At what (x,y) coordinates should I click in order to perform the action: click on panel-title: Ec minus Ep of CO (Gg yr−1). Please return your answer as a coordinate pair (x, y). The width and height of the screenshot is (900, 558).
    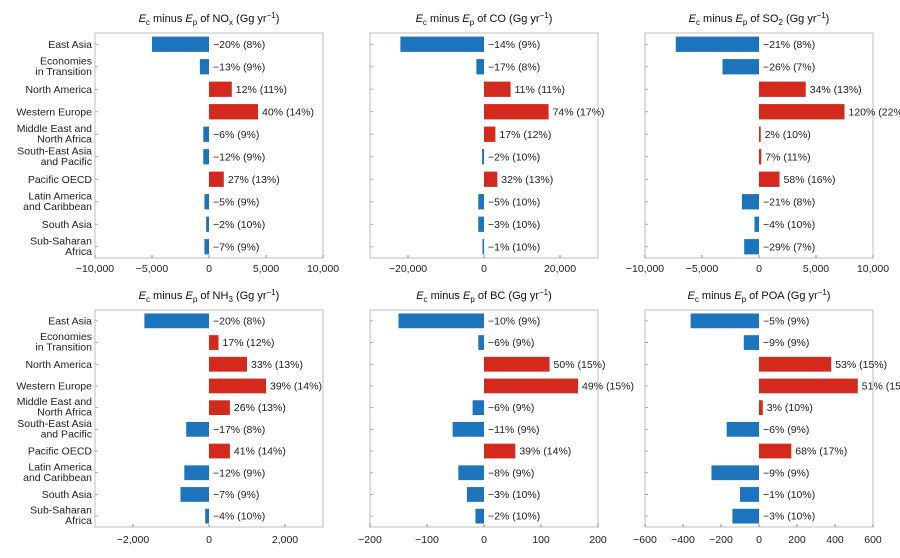
    Looking at the image, I should click on (484, 19).